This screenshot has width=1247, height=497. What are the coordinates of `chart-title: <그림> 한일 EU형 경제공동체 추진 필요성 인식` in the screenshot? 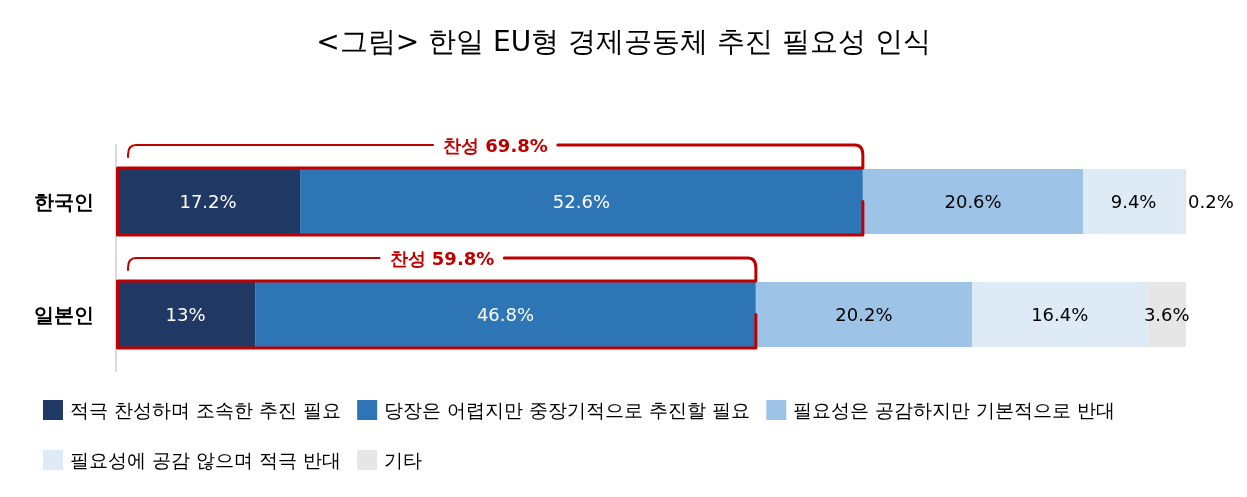 It's located at (623, 41).